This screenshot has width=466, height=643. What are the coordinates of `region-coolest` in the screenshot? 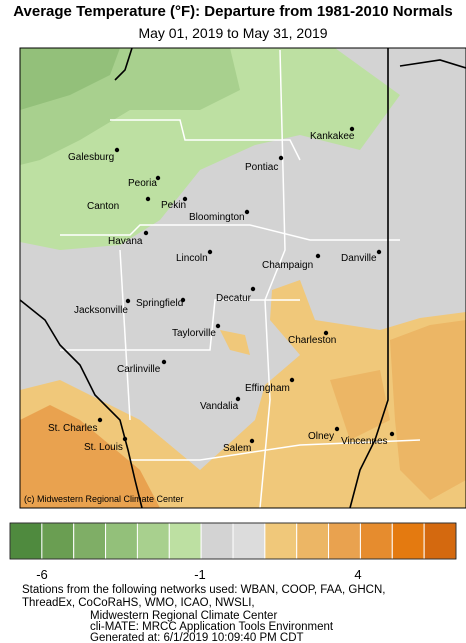 It's located at (70, 79).